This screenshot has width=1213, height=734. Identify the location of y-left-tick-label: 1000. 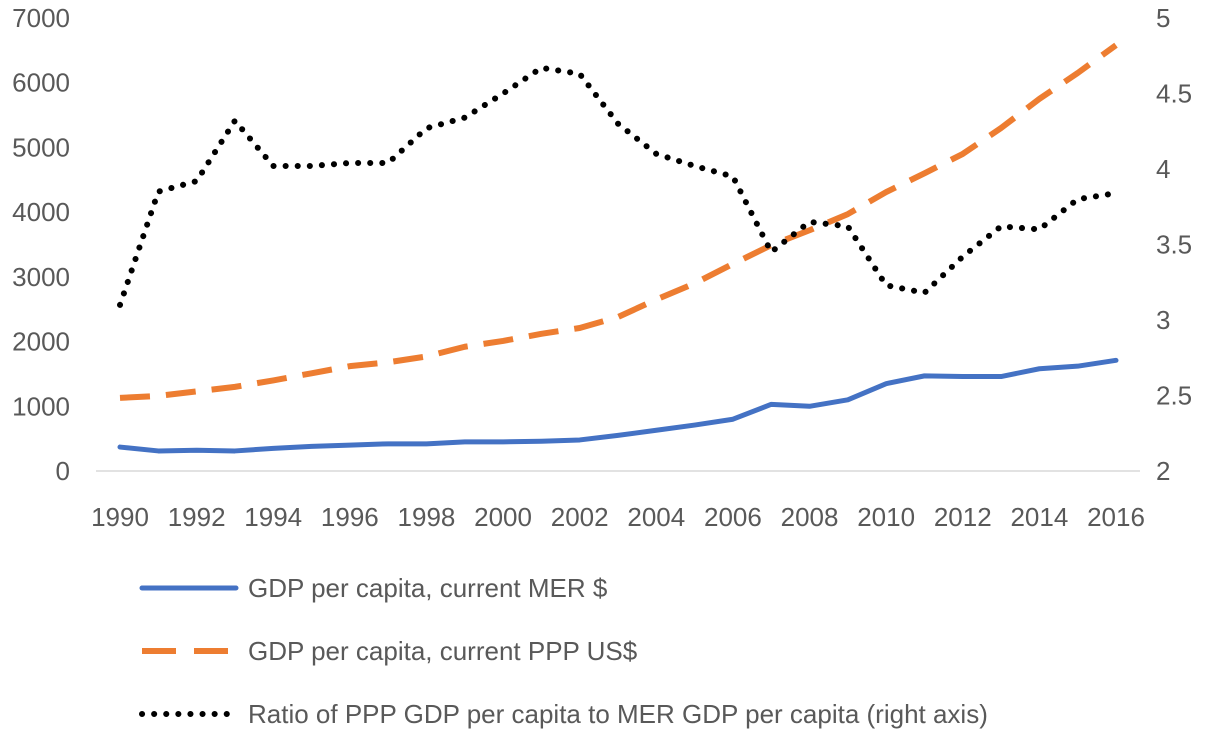
(41, 406).